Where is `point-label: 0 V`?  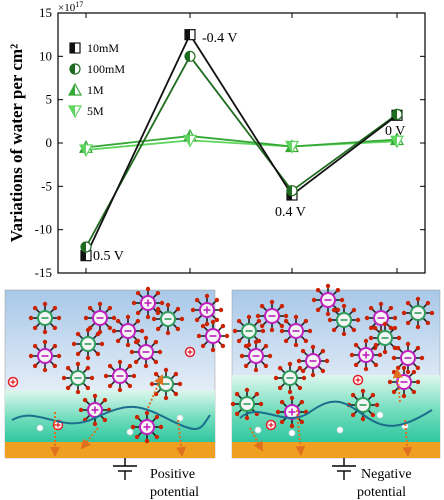
point-label: 0 V is located at coordinates (395, 131).